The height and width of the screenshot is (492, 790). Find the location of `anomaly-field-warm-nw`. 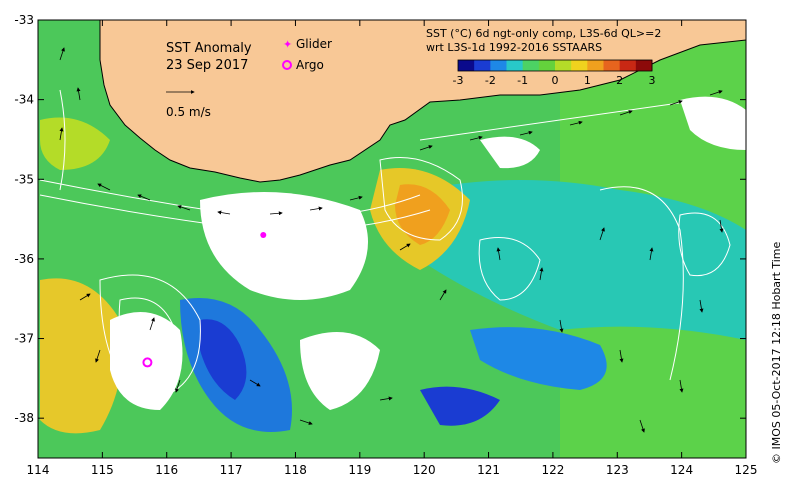

anomaly-field-warm-nw is located at coordinates (75, 143).